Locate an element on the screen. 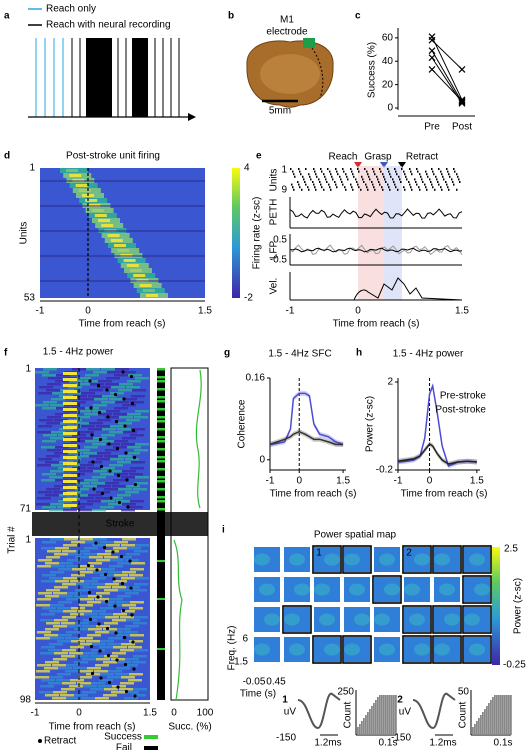 The width and height of the screenshot is (531, 750). time-tick: -0.05 is located at coordinates (254, 682).